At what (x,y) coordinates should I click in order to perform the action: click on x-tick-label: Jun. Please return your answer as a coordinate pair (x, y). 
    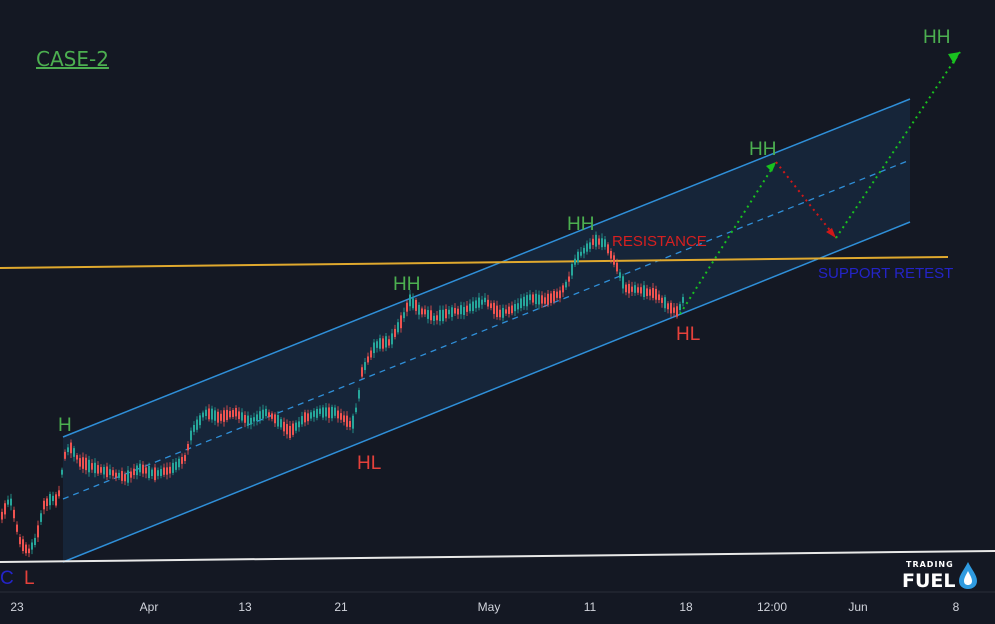
    Looking at the image, I should click on (857, 607).